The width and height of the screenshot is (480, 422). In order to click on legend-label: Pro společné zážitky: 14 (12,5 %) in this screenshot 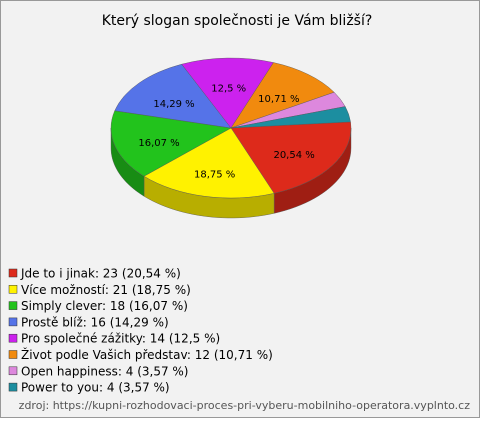, I will do `click(120, 339)`.